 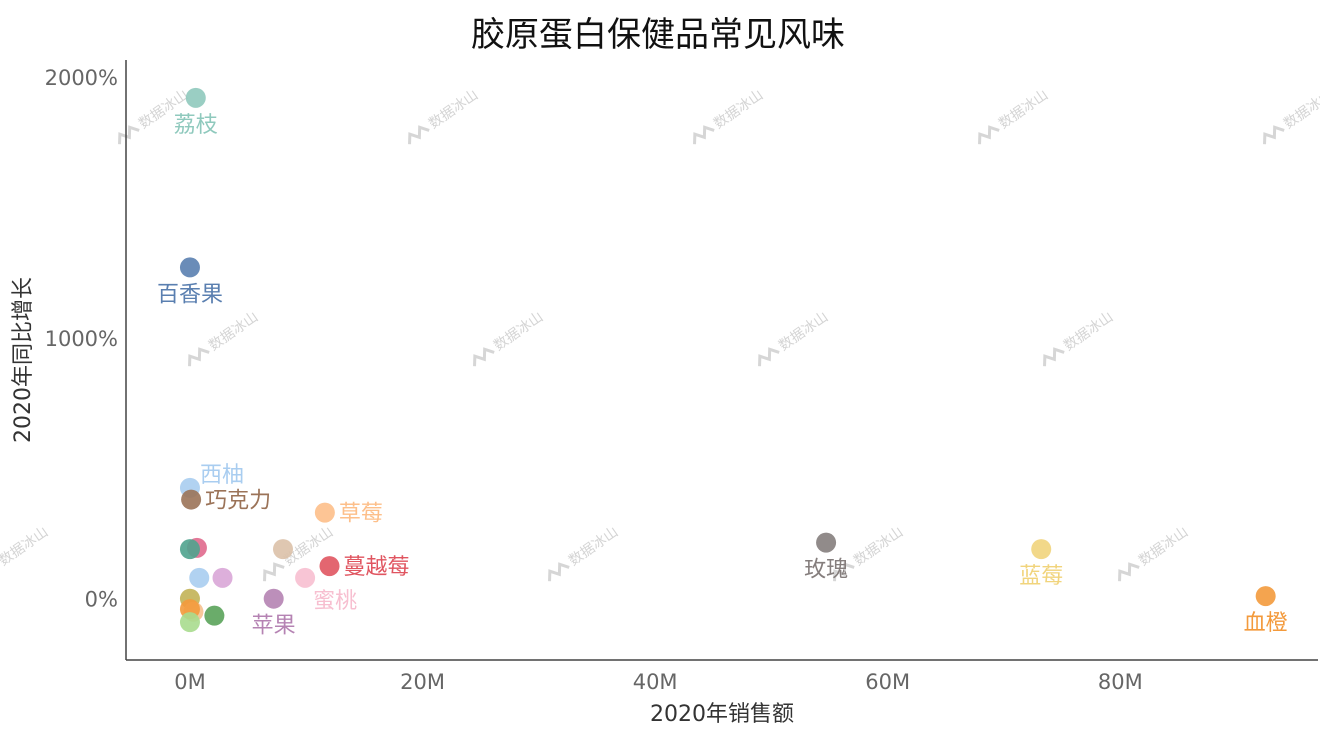 I want to click on data-label: 荔枝, so click(x=196, y=125).